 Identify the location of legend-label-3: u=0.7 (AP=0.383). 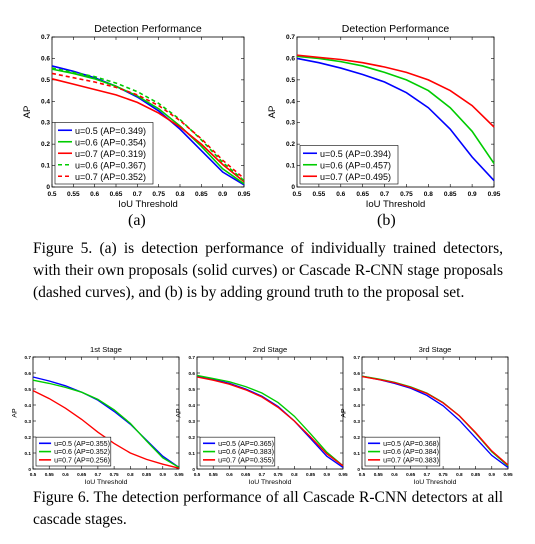
(411, 461).